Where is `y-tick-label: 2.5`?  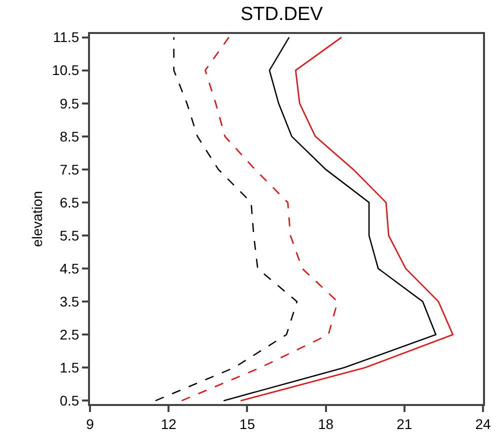 y-tick-label: 2.5 is located at coordinates (70, 334).